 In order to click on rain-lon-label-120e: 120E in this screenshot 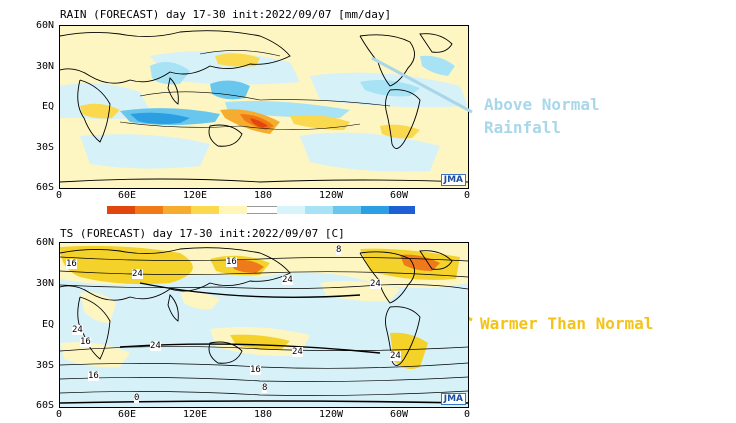, I will do `click(195, 195)`.